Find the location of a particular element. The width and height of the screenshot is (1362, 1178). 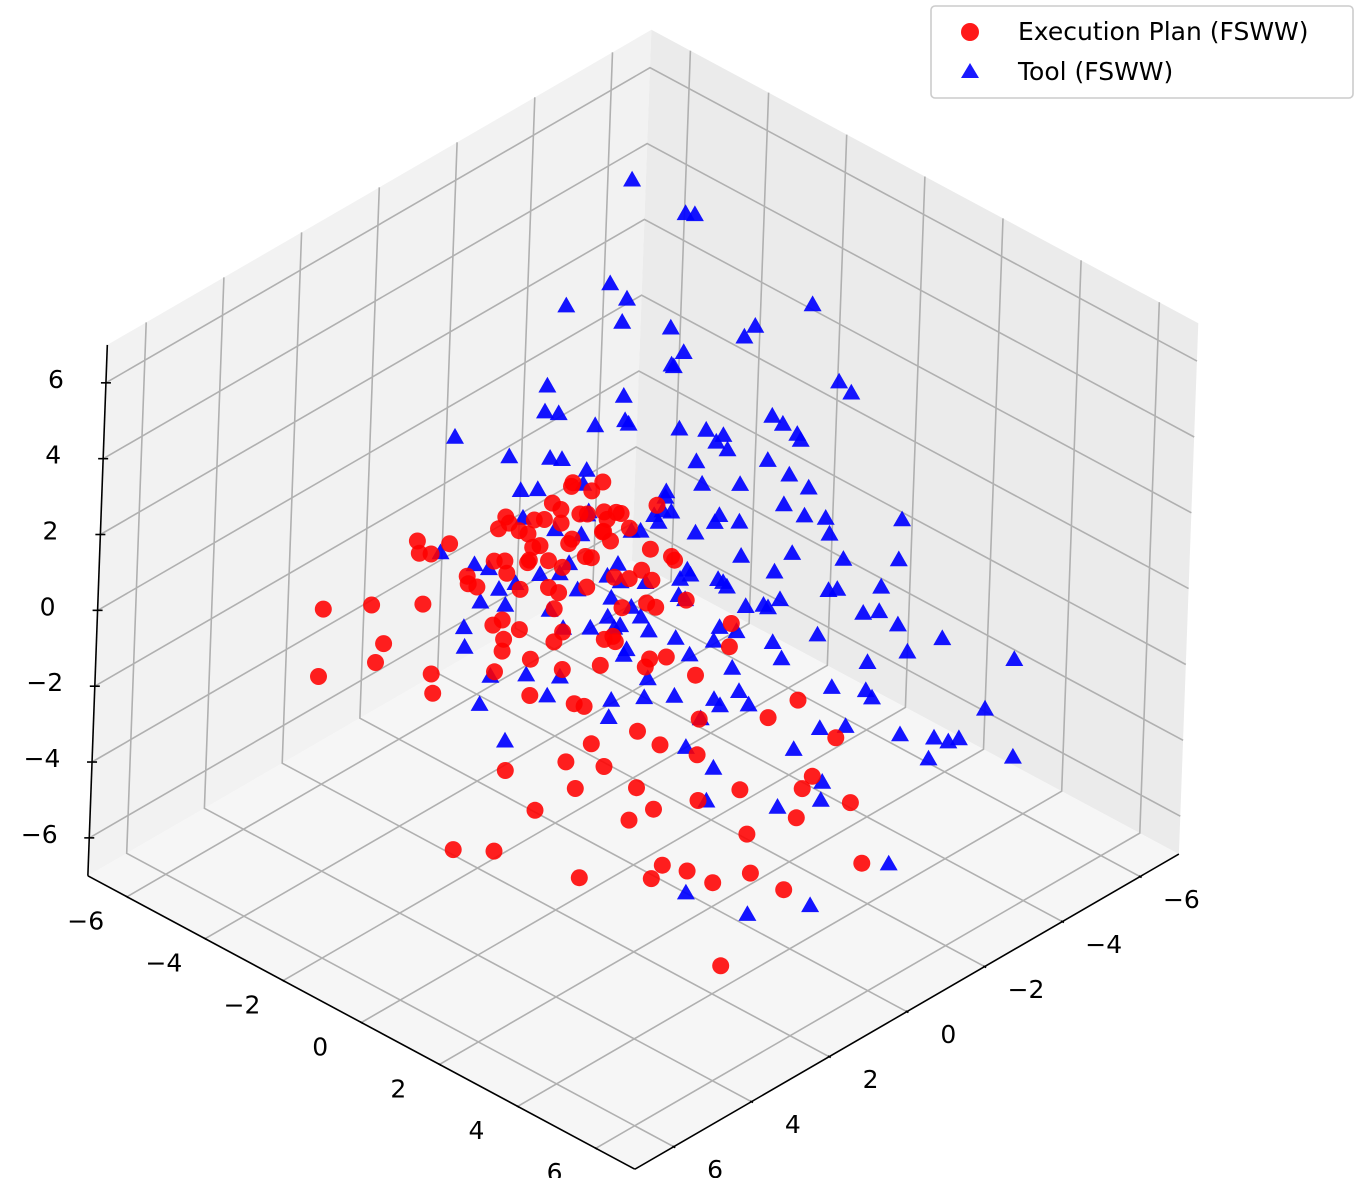

tick-label-z: 4 is located at coordinates (53, 455).